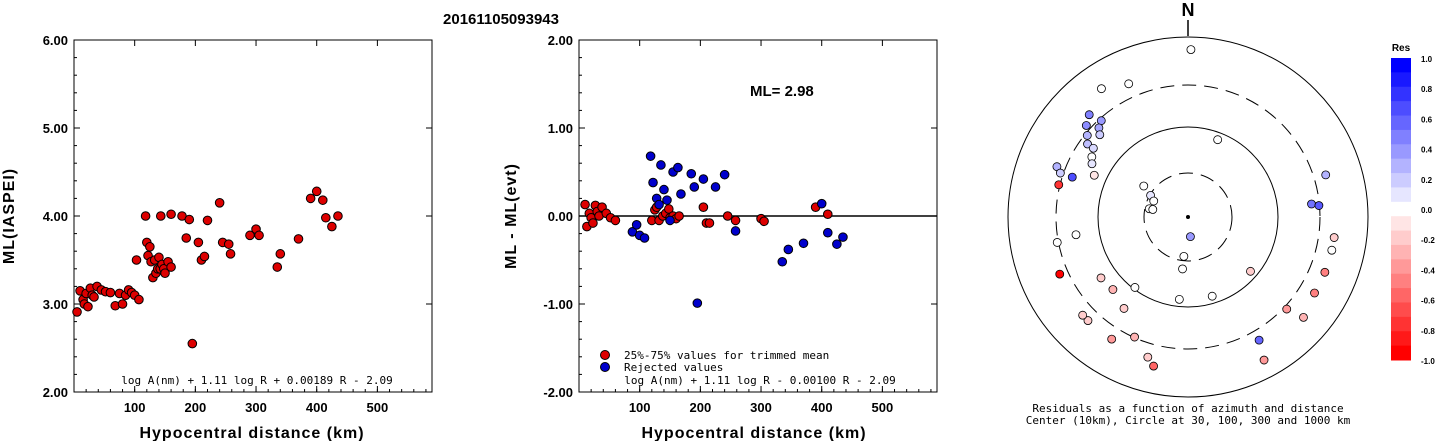  What do you see at coordinates (605, 355) in the screenshot?
I see `legend-marker-trimmed` at bounding box center [605, 355].